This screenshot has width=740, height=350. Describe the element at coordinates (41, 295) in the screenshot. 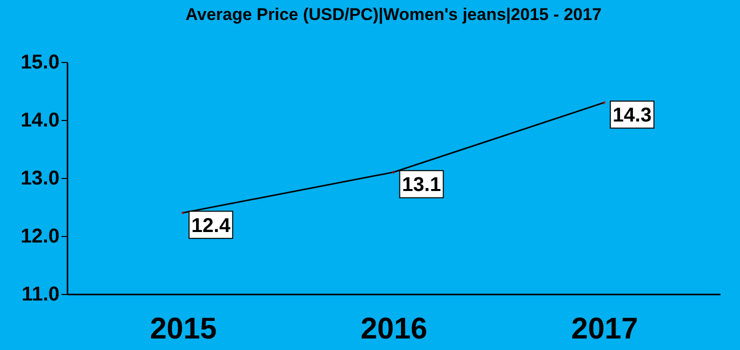

I see `y-tick-label: 11.0` at that location.